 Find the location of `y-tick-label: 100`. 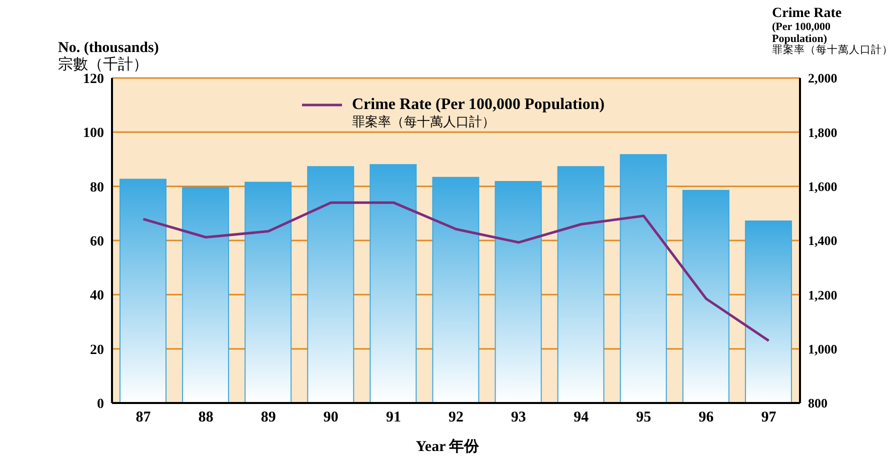

y-tick-label: 100 is located at coordinates (93, 134).